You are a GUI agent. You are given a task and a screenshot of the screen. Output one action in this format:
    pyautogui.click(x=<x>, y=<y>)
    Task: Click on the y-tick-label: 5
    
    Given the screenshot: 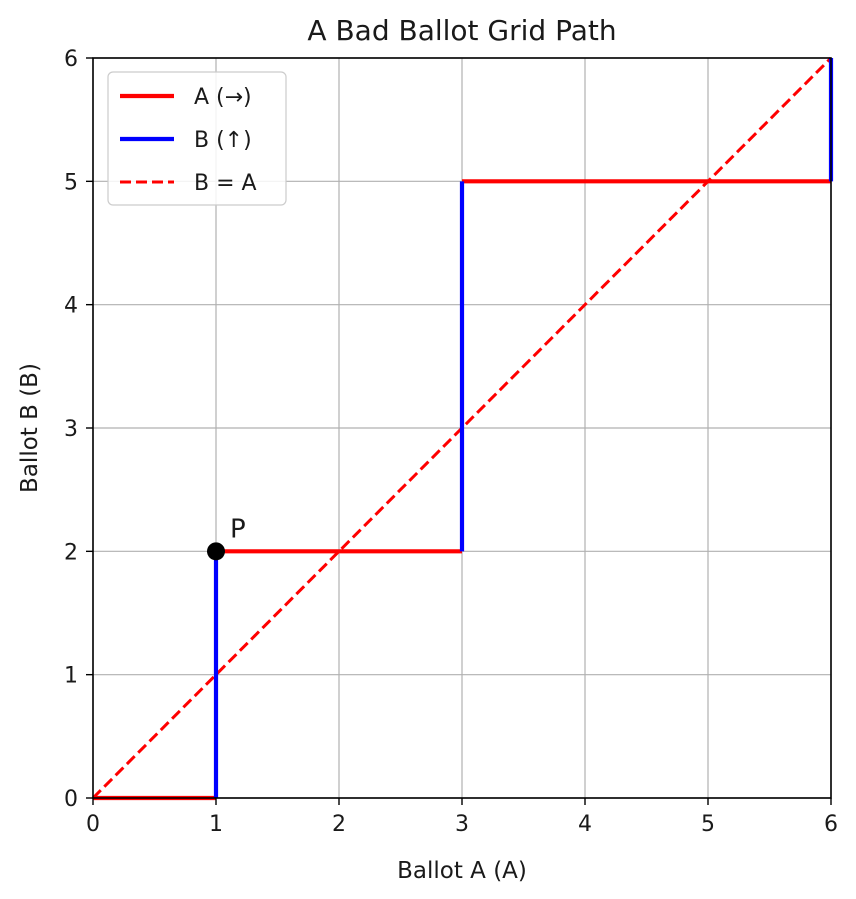 What is the action you would take?
    pyautogui.click(x=71, y=182)
    